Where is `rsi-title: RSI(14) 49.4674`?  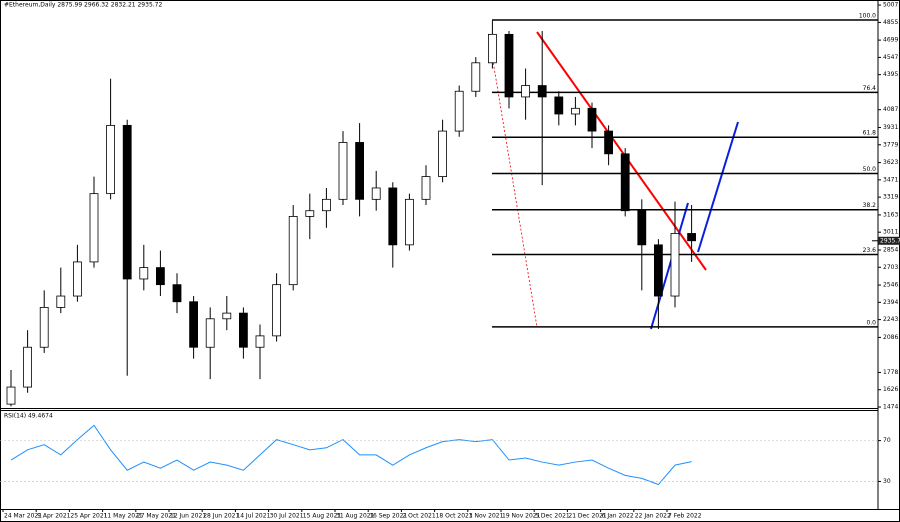
rsi-title: RSI(14) 49.4674 is located at coordinates (28, 416).